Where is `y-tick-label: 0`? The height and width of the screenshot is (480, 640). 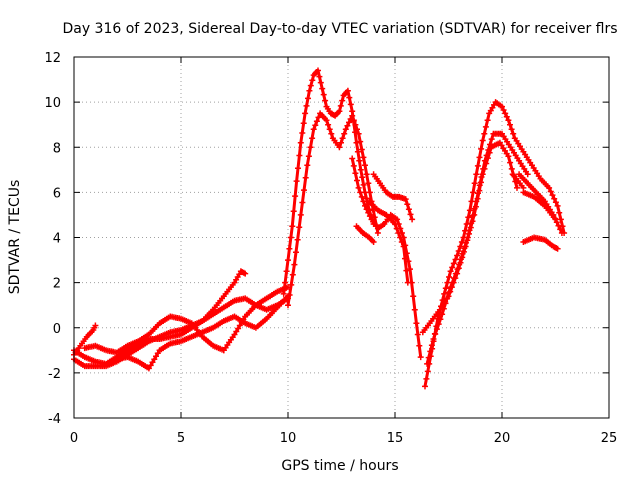
y-tick-label: 0 is located at coordinates (57, 329).